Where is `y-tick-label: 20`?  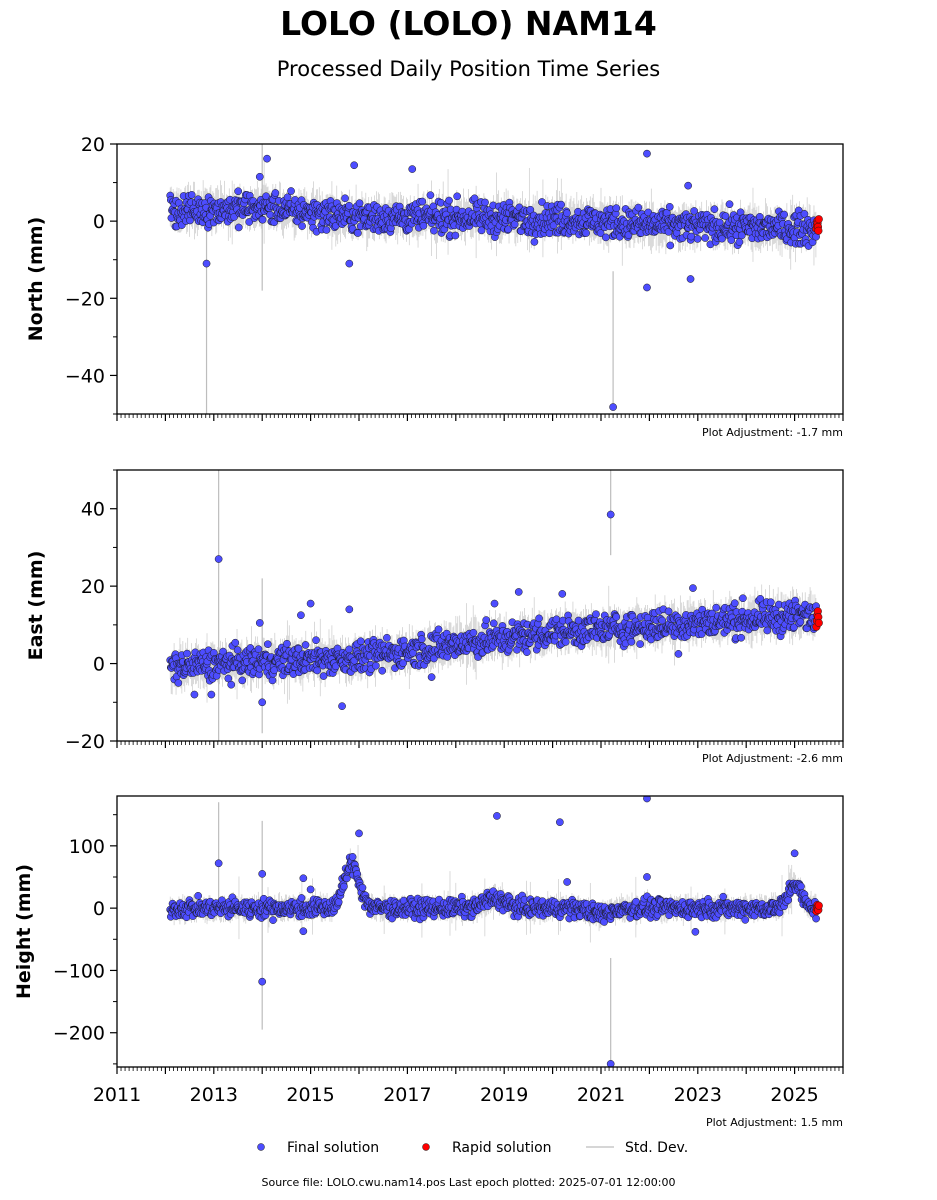 y-tick-label: 20 is located at coordinates (93, 587).